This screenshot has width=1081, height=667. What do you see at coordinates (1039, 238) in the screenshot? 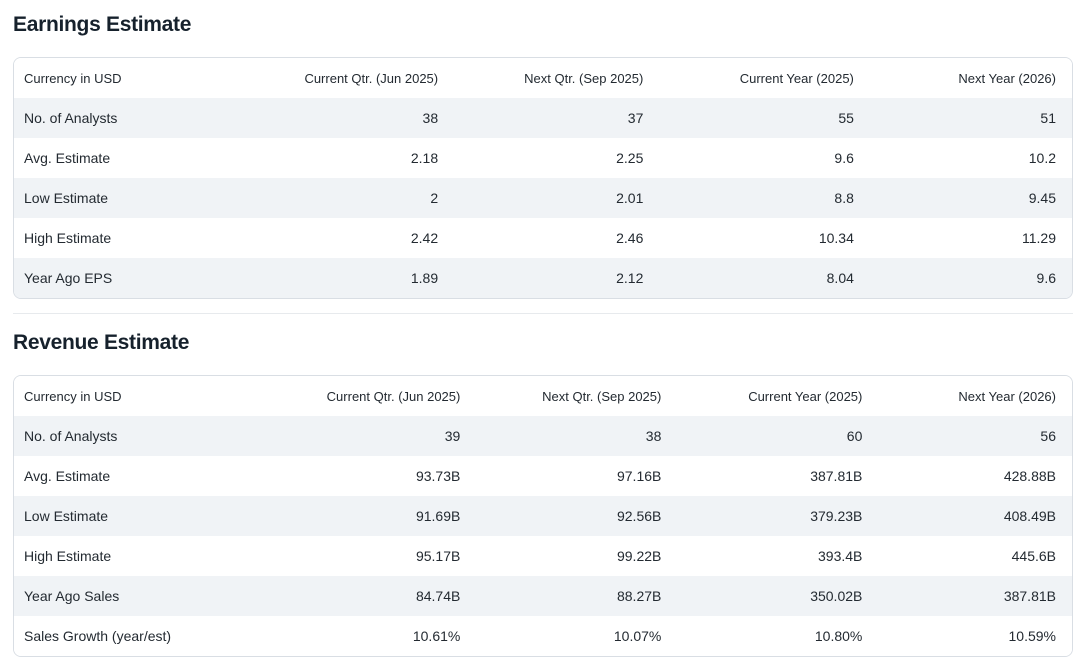
I see `cell-value: 11.29` at bounding box center [1039, 238].